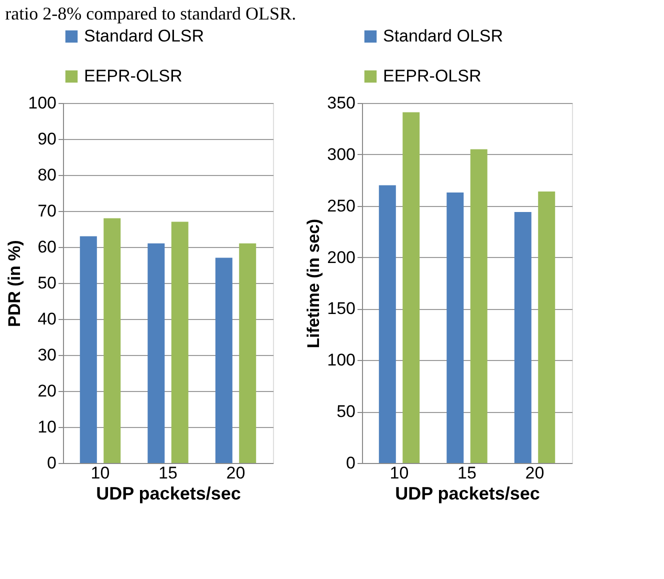 Image resolution: width=664 pixels, height=579 pixels. I want to click on y-tick-label: 70, so click(47, 211).